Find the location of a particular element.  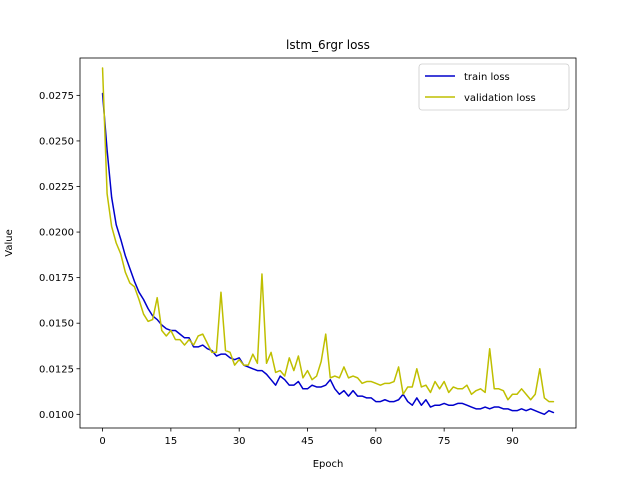

y-tick-label: 0.0200 is located at coordinates (56, 233).